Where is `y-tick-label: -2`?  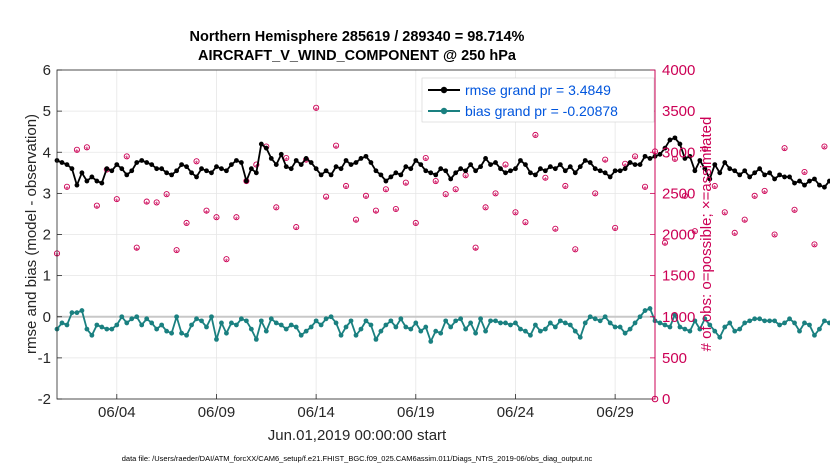
y-tick-label: -2 is located at coordinates (44, 399).